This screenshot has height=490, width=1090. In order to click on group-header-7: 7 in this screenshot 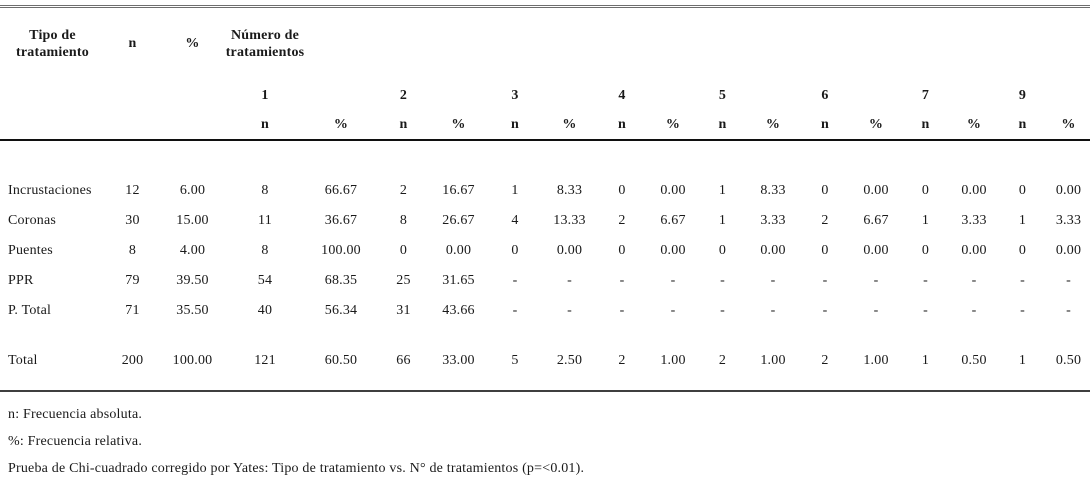, I will do `click(925, 95)`.